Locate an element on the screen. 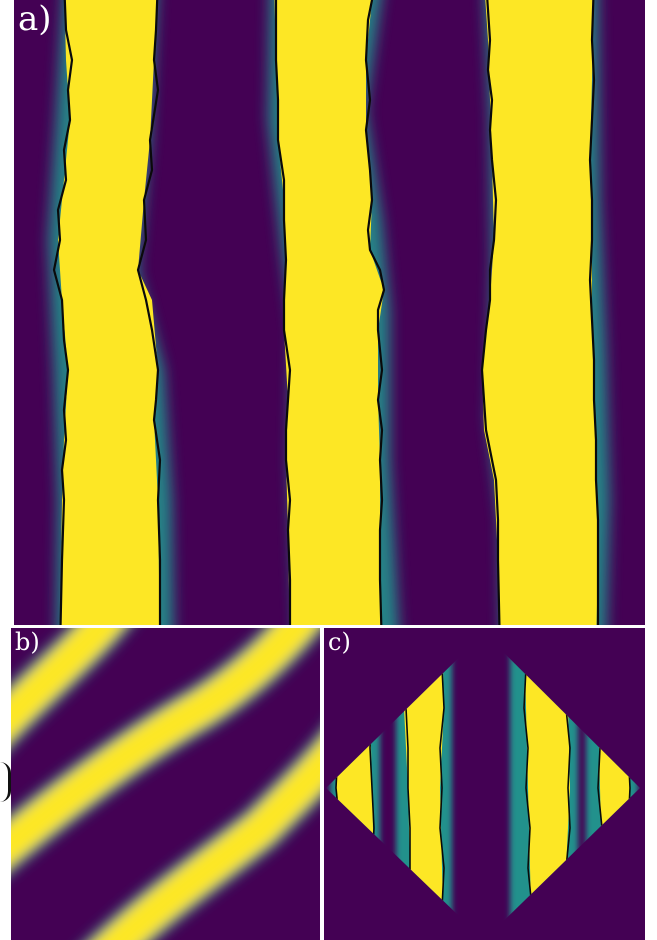  contour-a3-right is located at coordinates (594, 312).